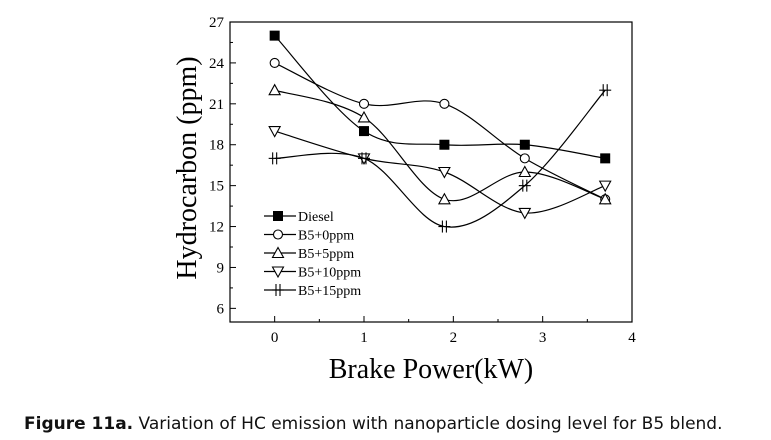 The image size is (771, 440). I want to click on series-diesel, so click(440, 97).